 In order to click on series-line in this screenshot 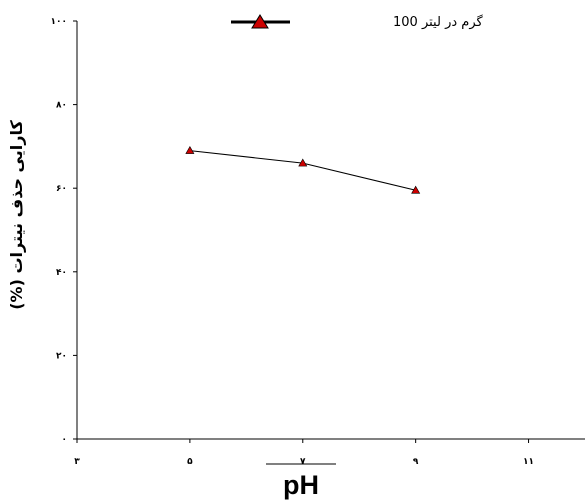, I will do `click(302, 170)`.